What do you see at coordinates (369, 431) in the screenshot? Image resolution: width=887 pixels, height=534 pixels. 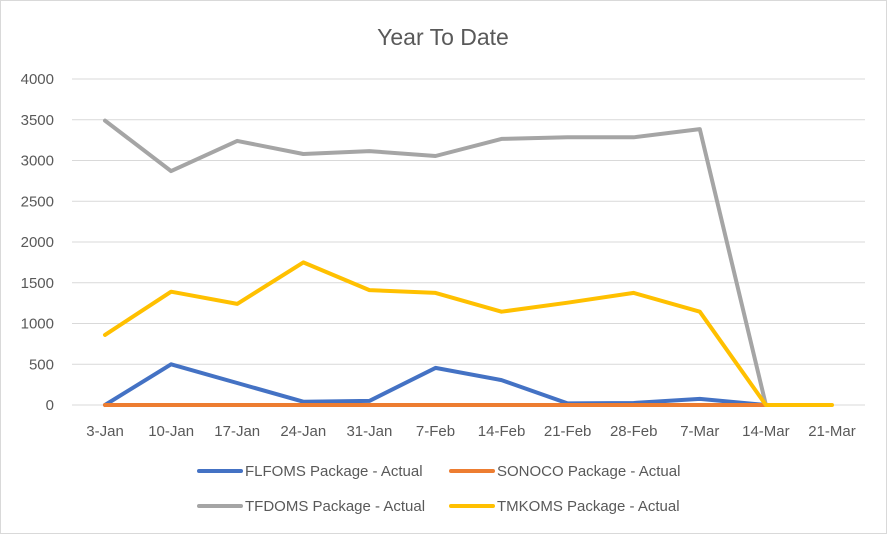 I see `x-tick-label: 31-Jan` at bounding box center [369, 431].